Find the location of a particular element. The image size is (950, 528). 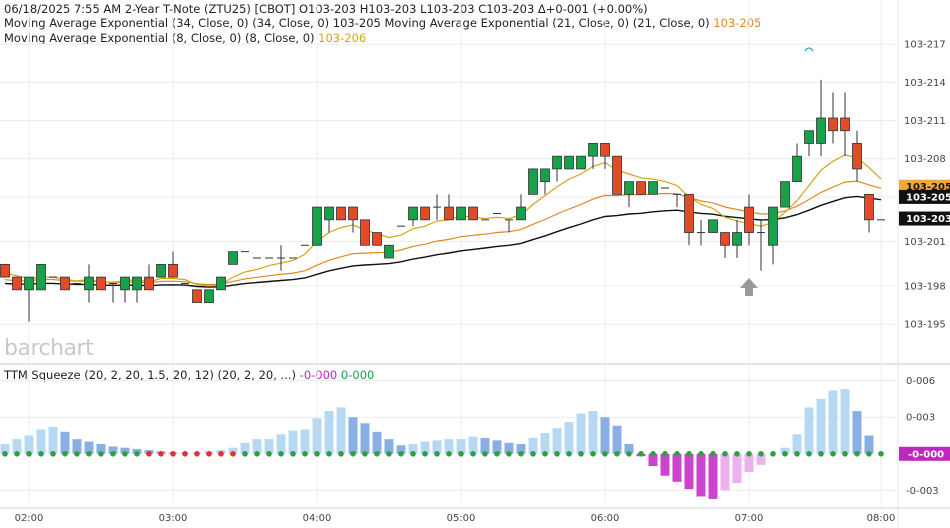

price-tick-label: 103-211 is located at coordinates (925, 121).